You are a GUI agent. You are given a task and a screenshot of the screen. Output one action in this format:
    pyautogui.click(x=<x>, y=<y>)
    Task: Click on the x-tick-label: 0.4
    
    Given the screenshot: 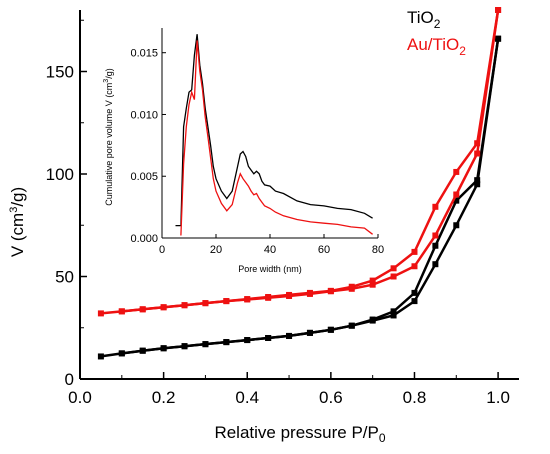 What is the action you would take?
    pyautogui.click(x=247, y=397)
    